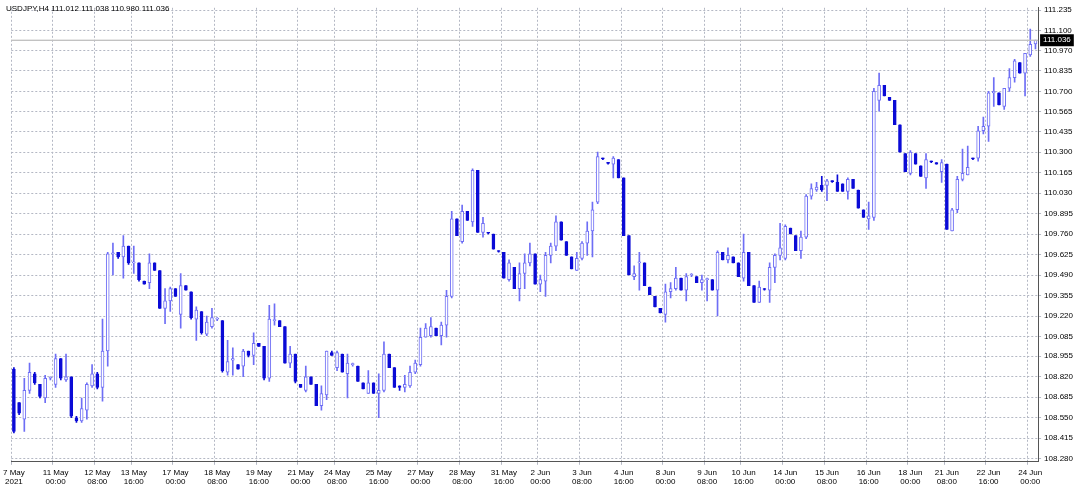 The image size is (1080, 490). What do you see at coordinates (462, 477) in the screenshot?
I see `x-tick-label: 28 May 08:00` at bounding box center [462, 477].